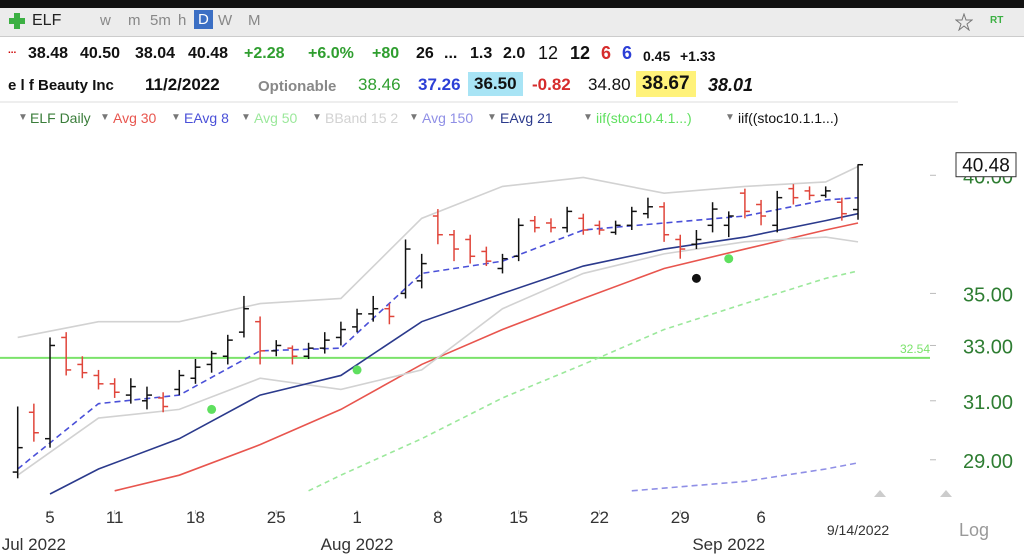  Describe the element at coordinates (276, 118) in the screenshot. I see `legend-entry: Avg 50` at that location.